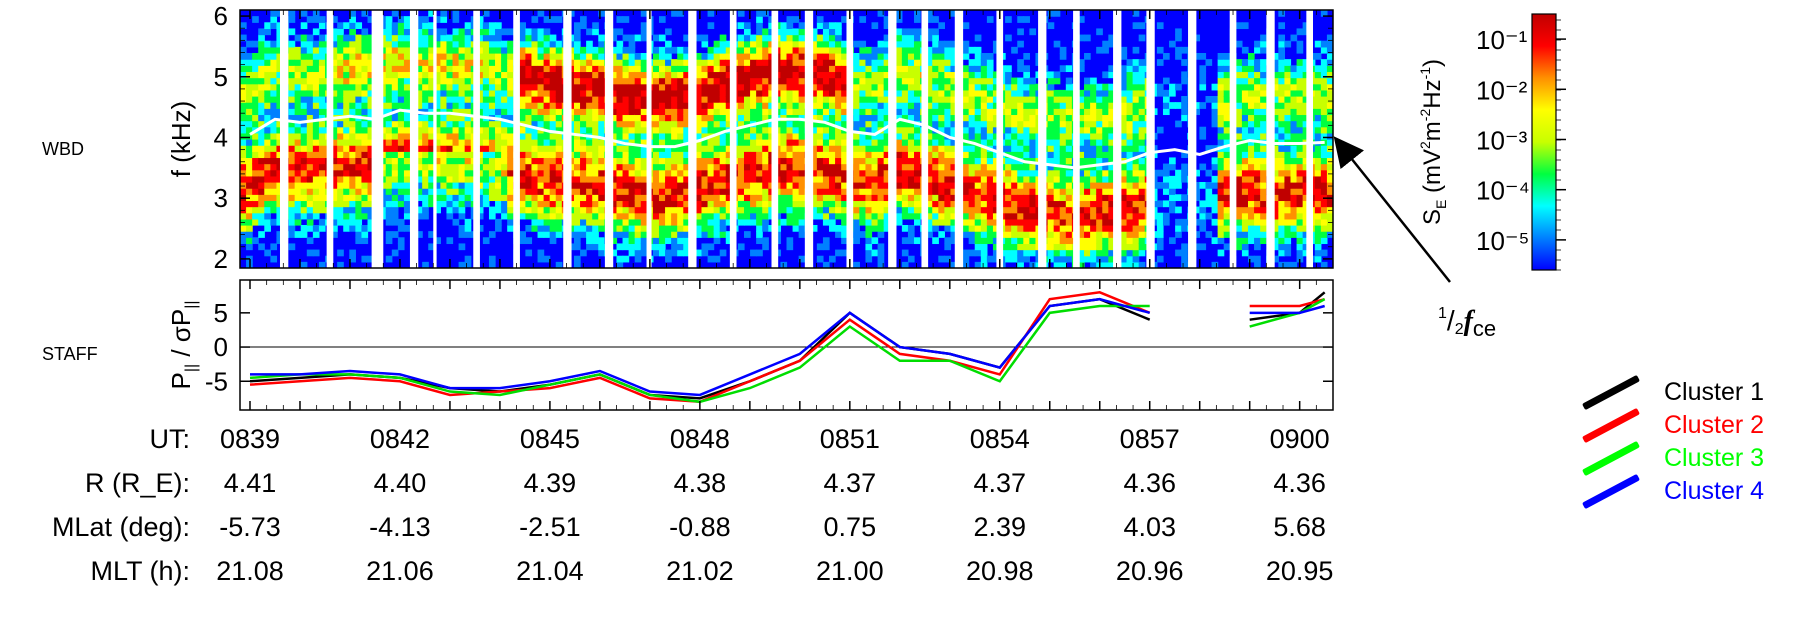 The image size is (1798, 626). I want to click on ephemeris-value: 4.39, so click(550, 483).